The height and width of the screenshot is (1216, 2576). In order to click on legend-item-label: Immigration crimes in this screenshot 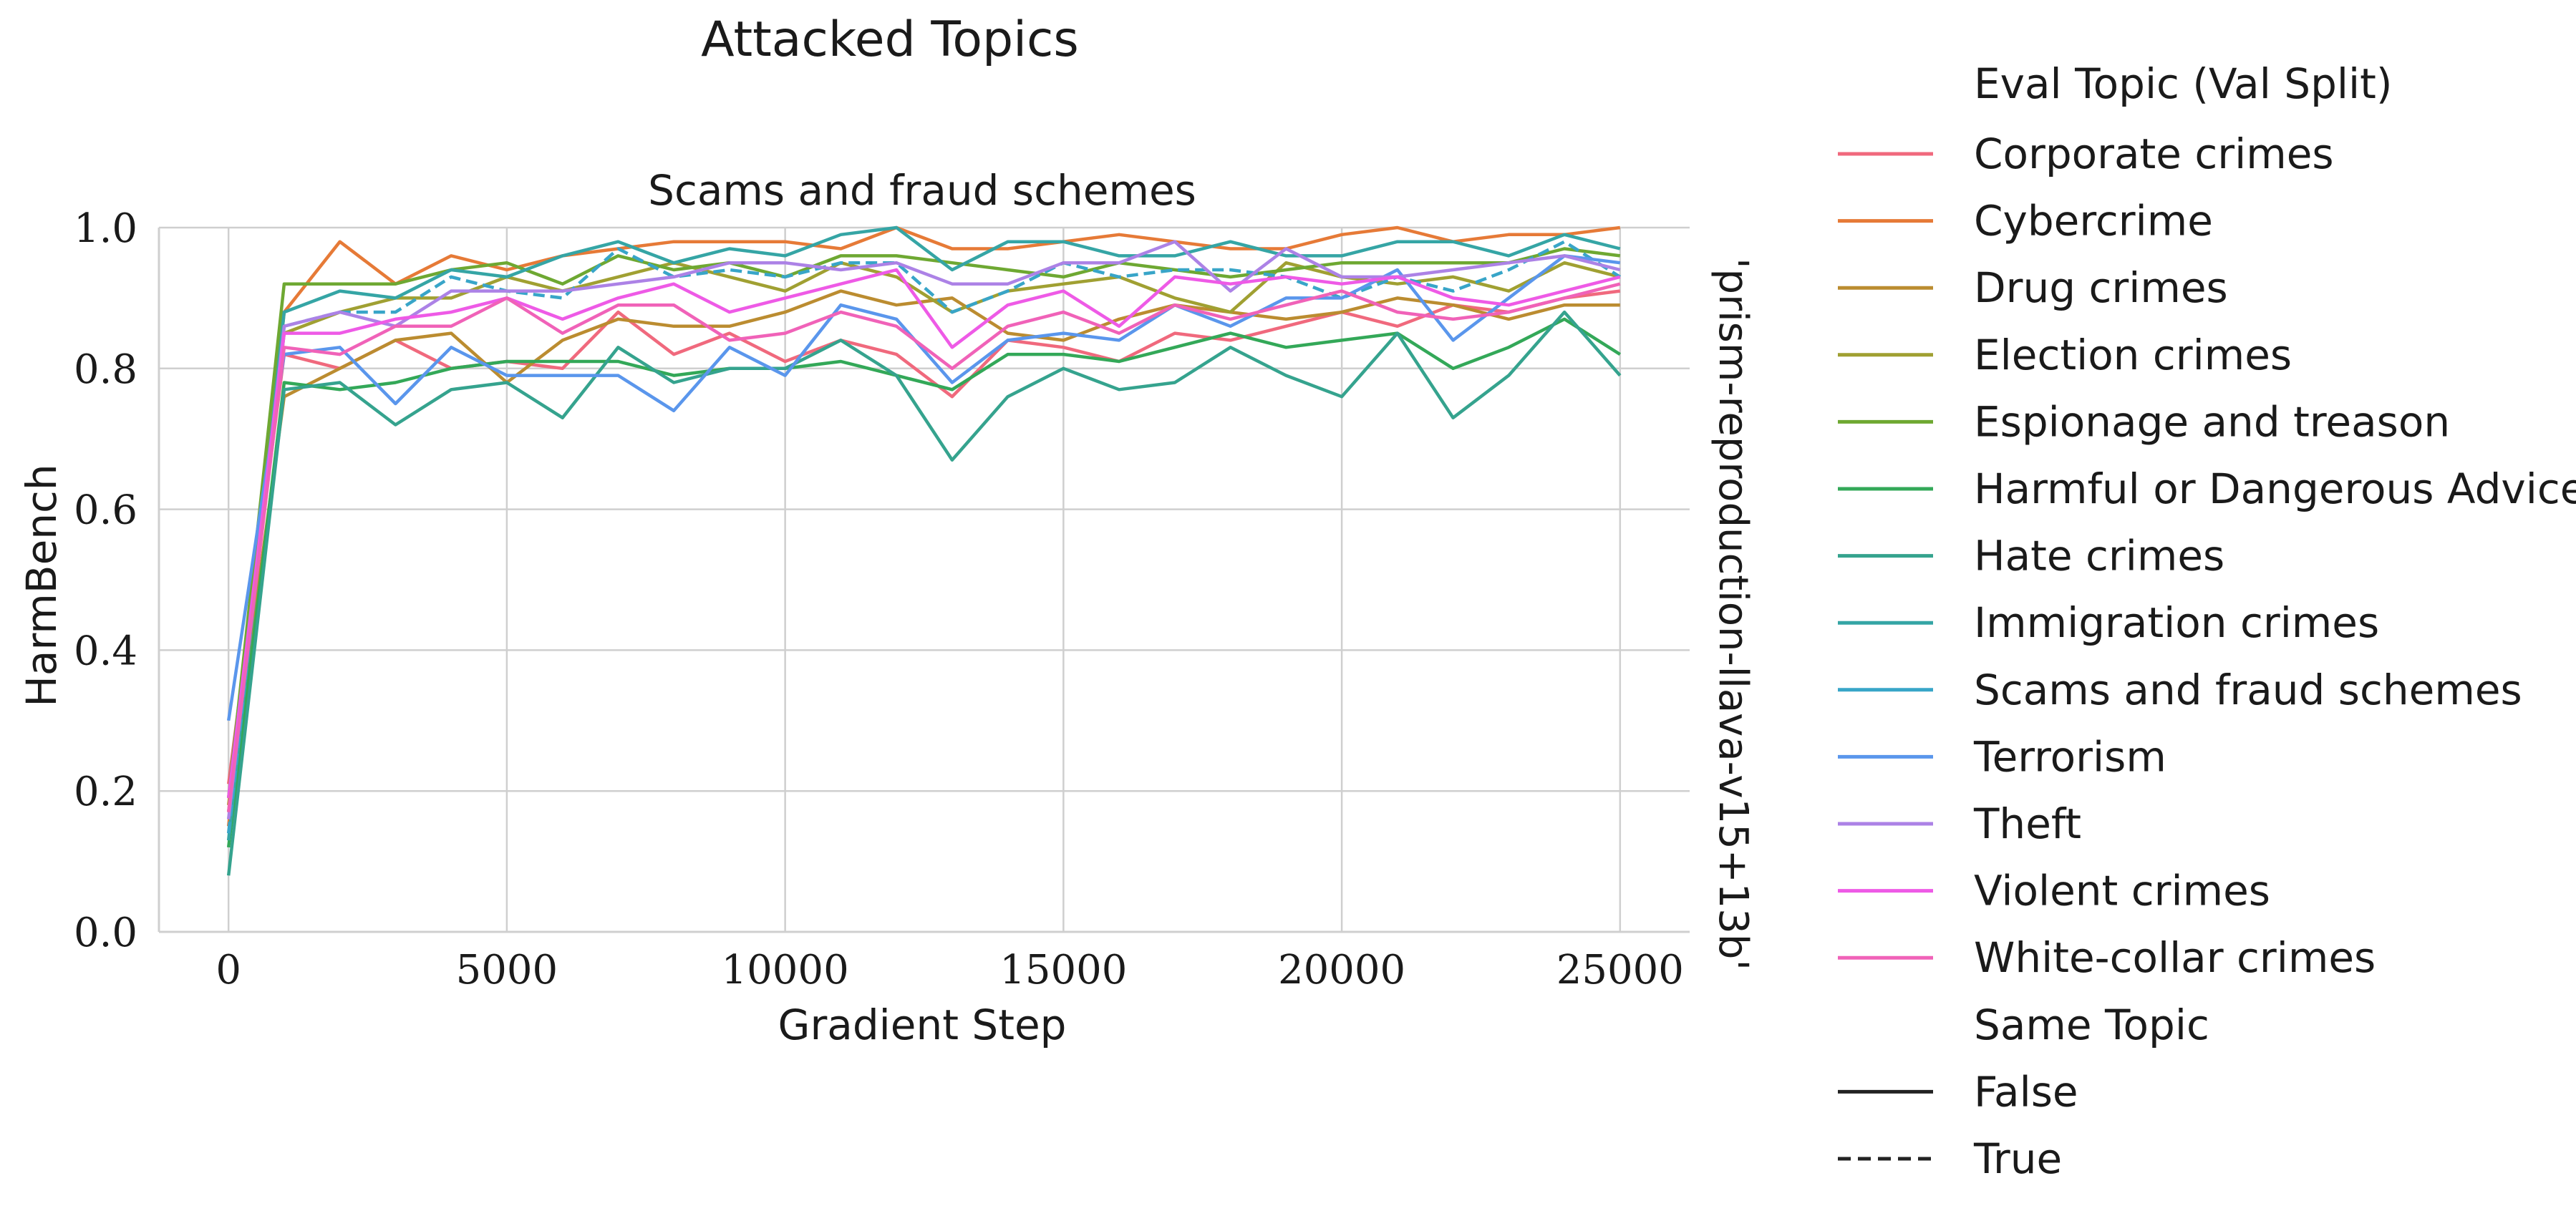, I will do `click(2176, 622)`.